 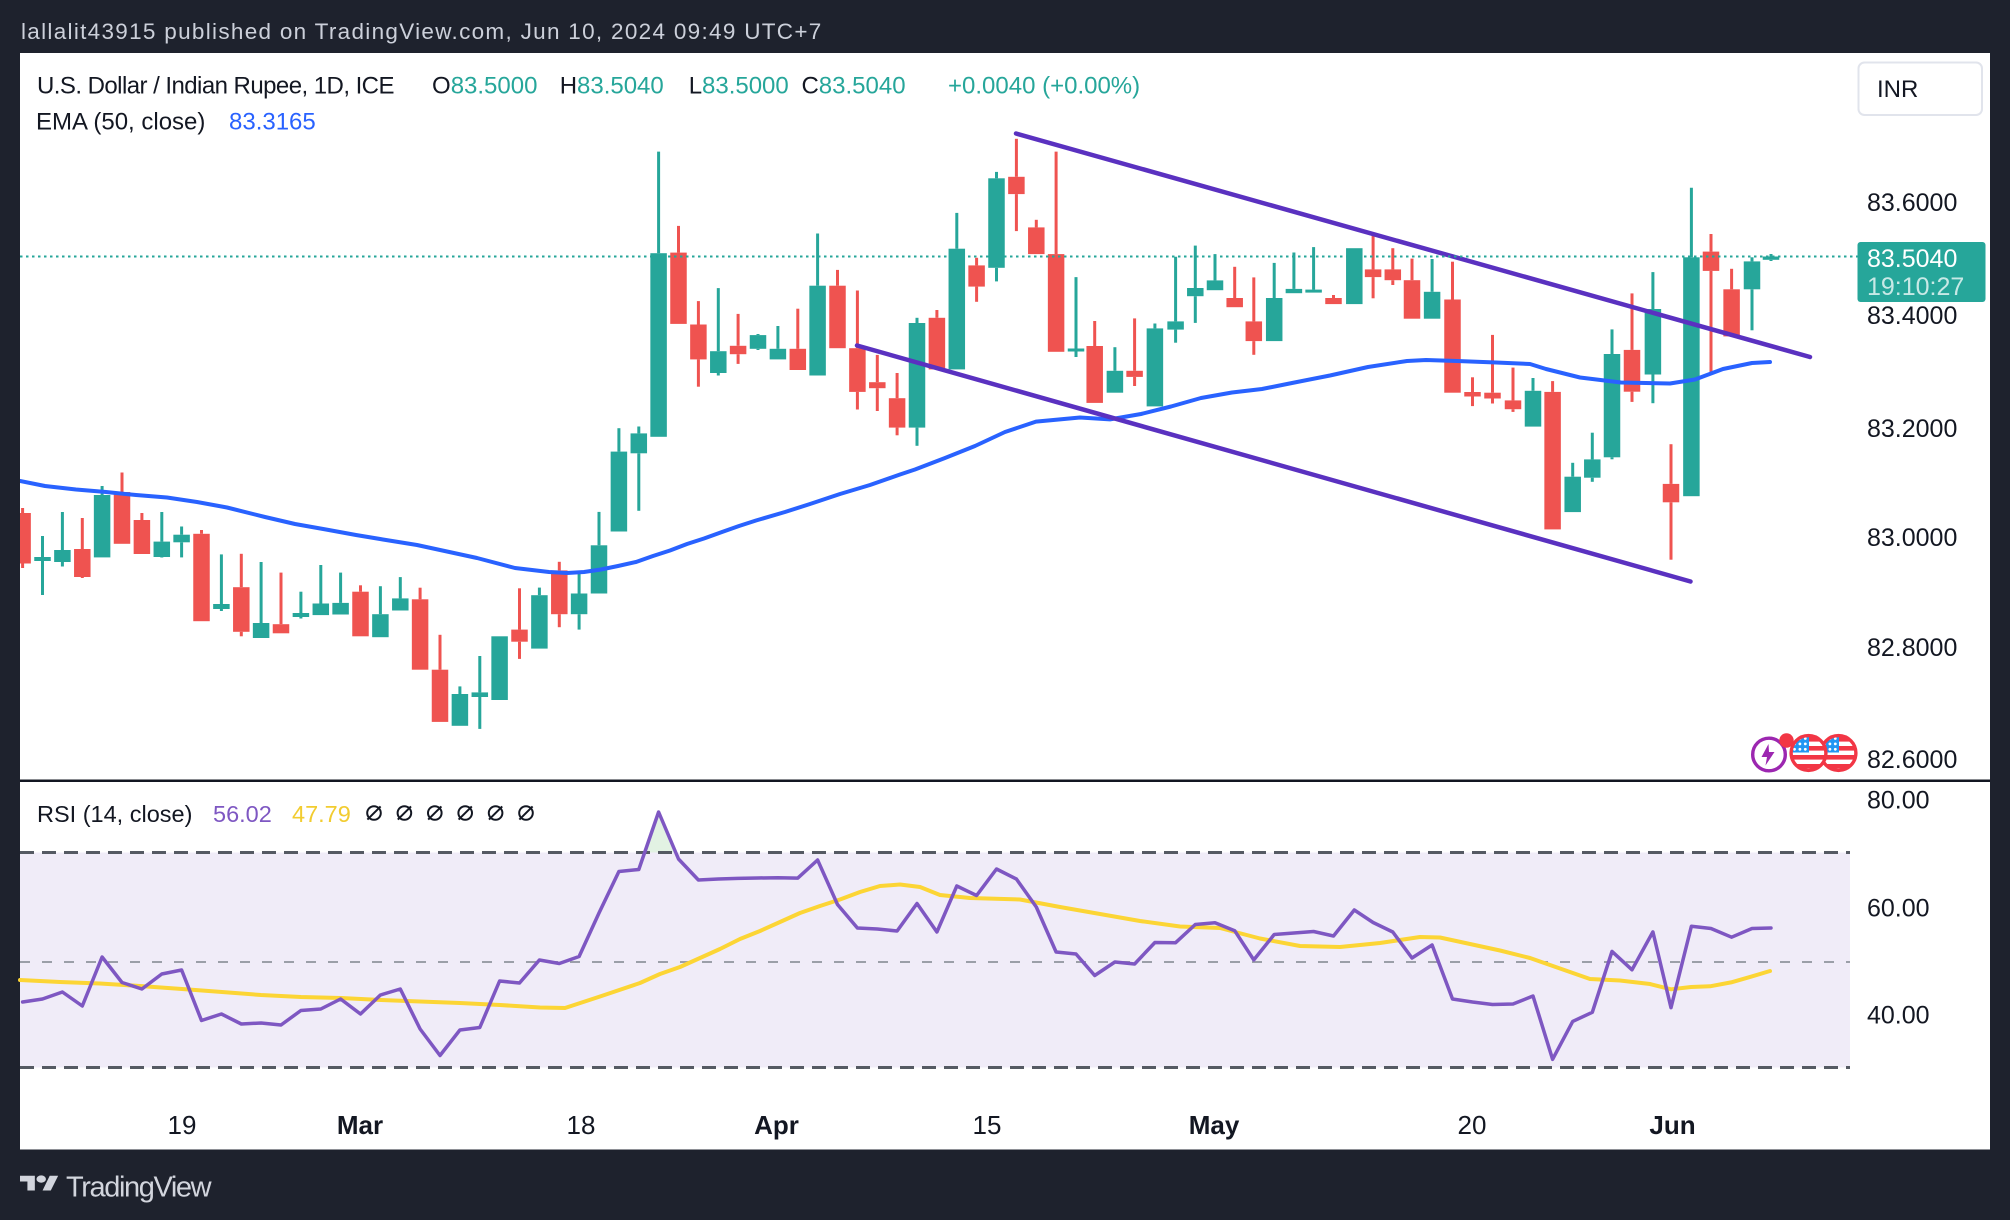 What do you see at coordinates (114, 814) in the screenshot?
I see `svg-text: RSI (14, close)` at bounding box center [114, 814].